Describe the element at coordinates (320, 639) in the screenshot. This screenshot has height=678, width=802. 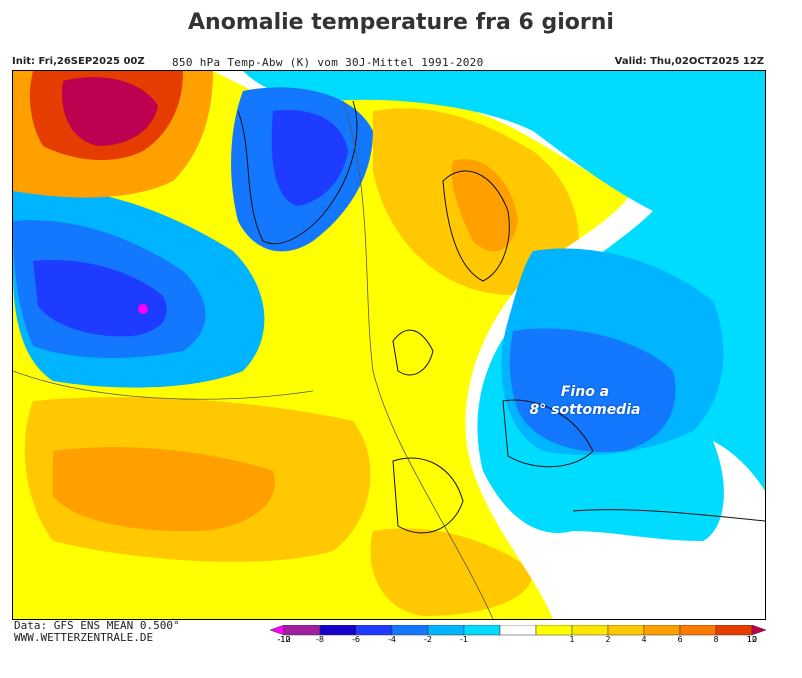
I see `color-scale-label: -8` at that location.